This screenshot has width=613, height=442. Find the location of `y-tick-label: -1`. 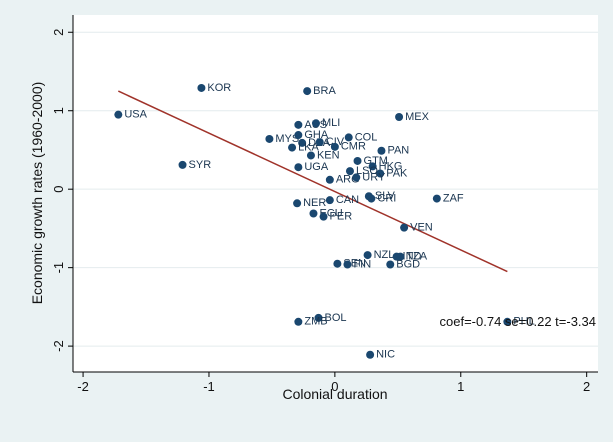

y-tick-label: -1 is located at coordinates (58, 268).